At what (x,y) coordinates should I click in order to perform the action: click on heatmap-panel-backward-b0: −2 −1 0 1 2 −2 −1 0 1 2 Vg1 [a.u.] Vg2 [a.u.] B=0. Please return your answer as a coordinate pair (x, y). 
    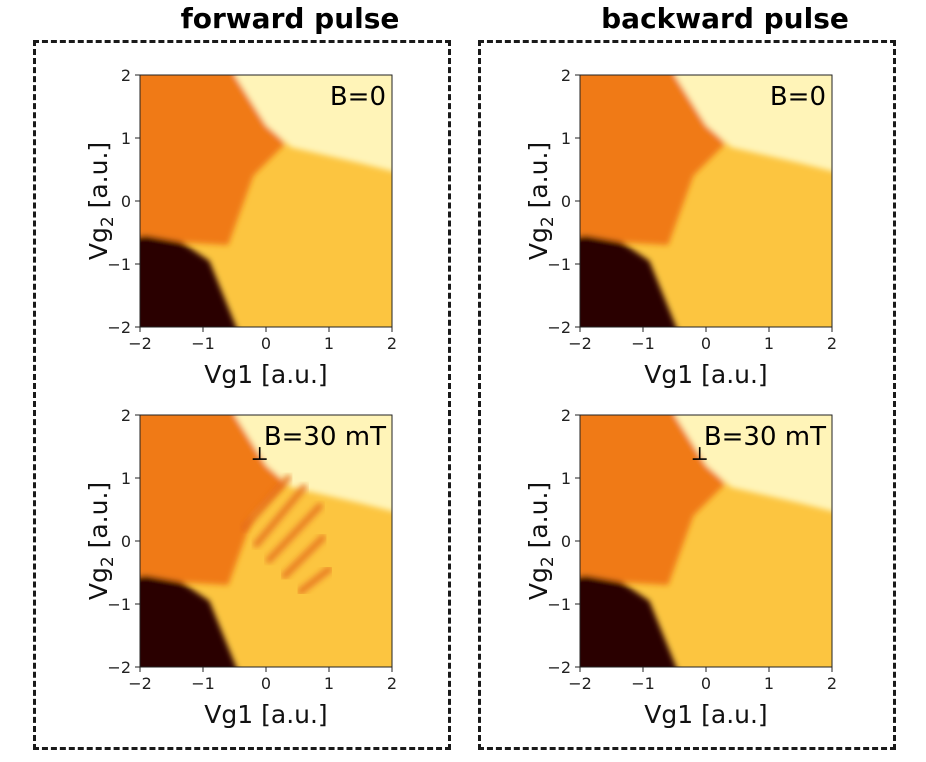
    Looking at the image, I should click on (680, 227).